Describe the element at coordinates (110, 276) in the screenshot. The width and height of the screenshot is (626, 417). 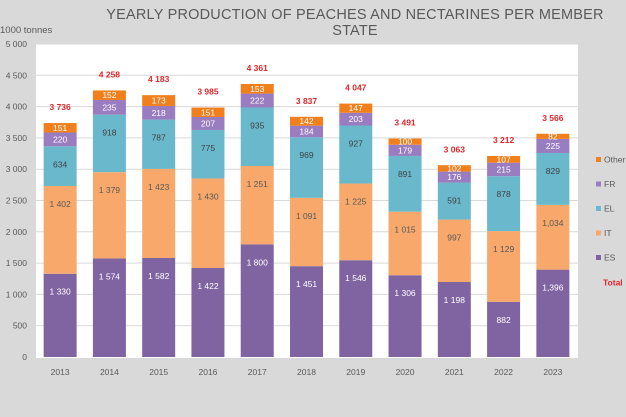
I see `data-label-es: 1 574` at that location.